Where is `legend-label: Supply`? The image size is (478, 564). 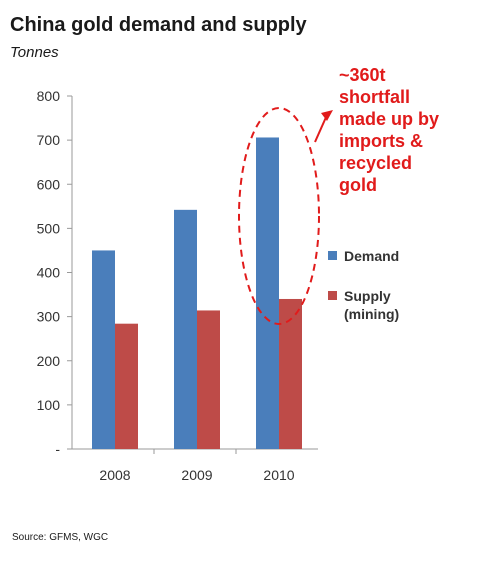 legend-label: Supply is located at coordinates (367, 296).